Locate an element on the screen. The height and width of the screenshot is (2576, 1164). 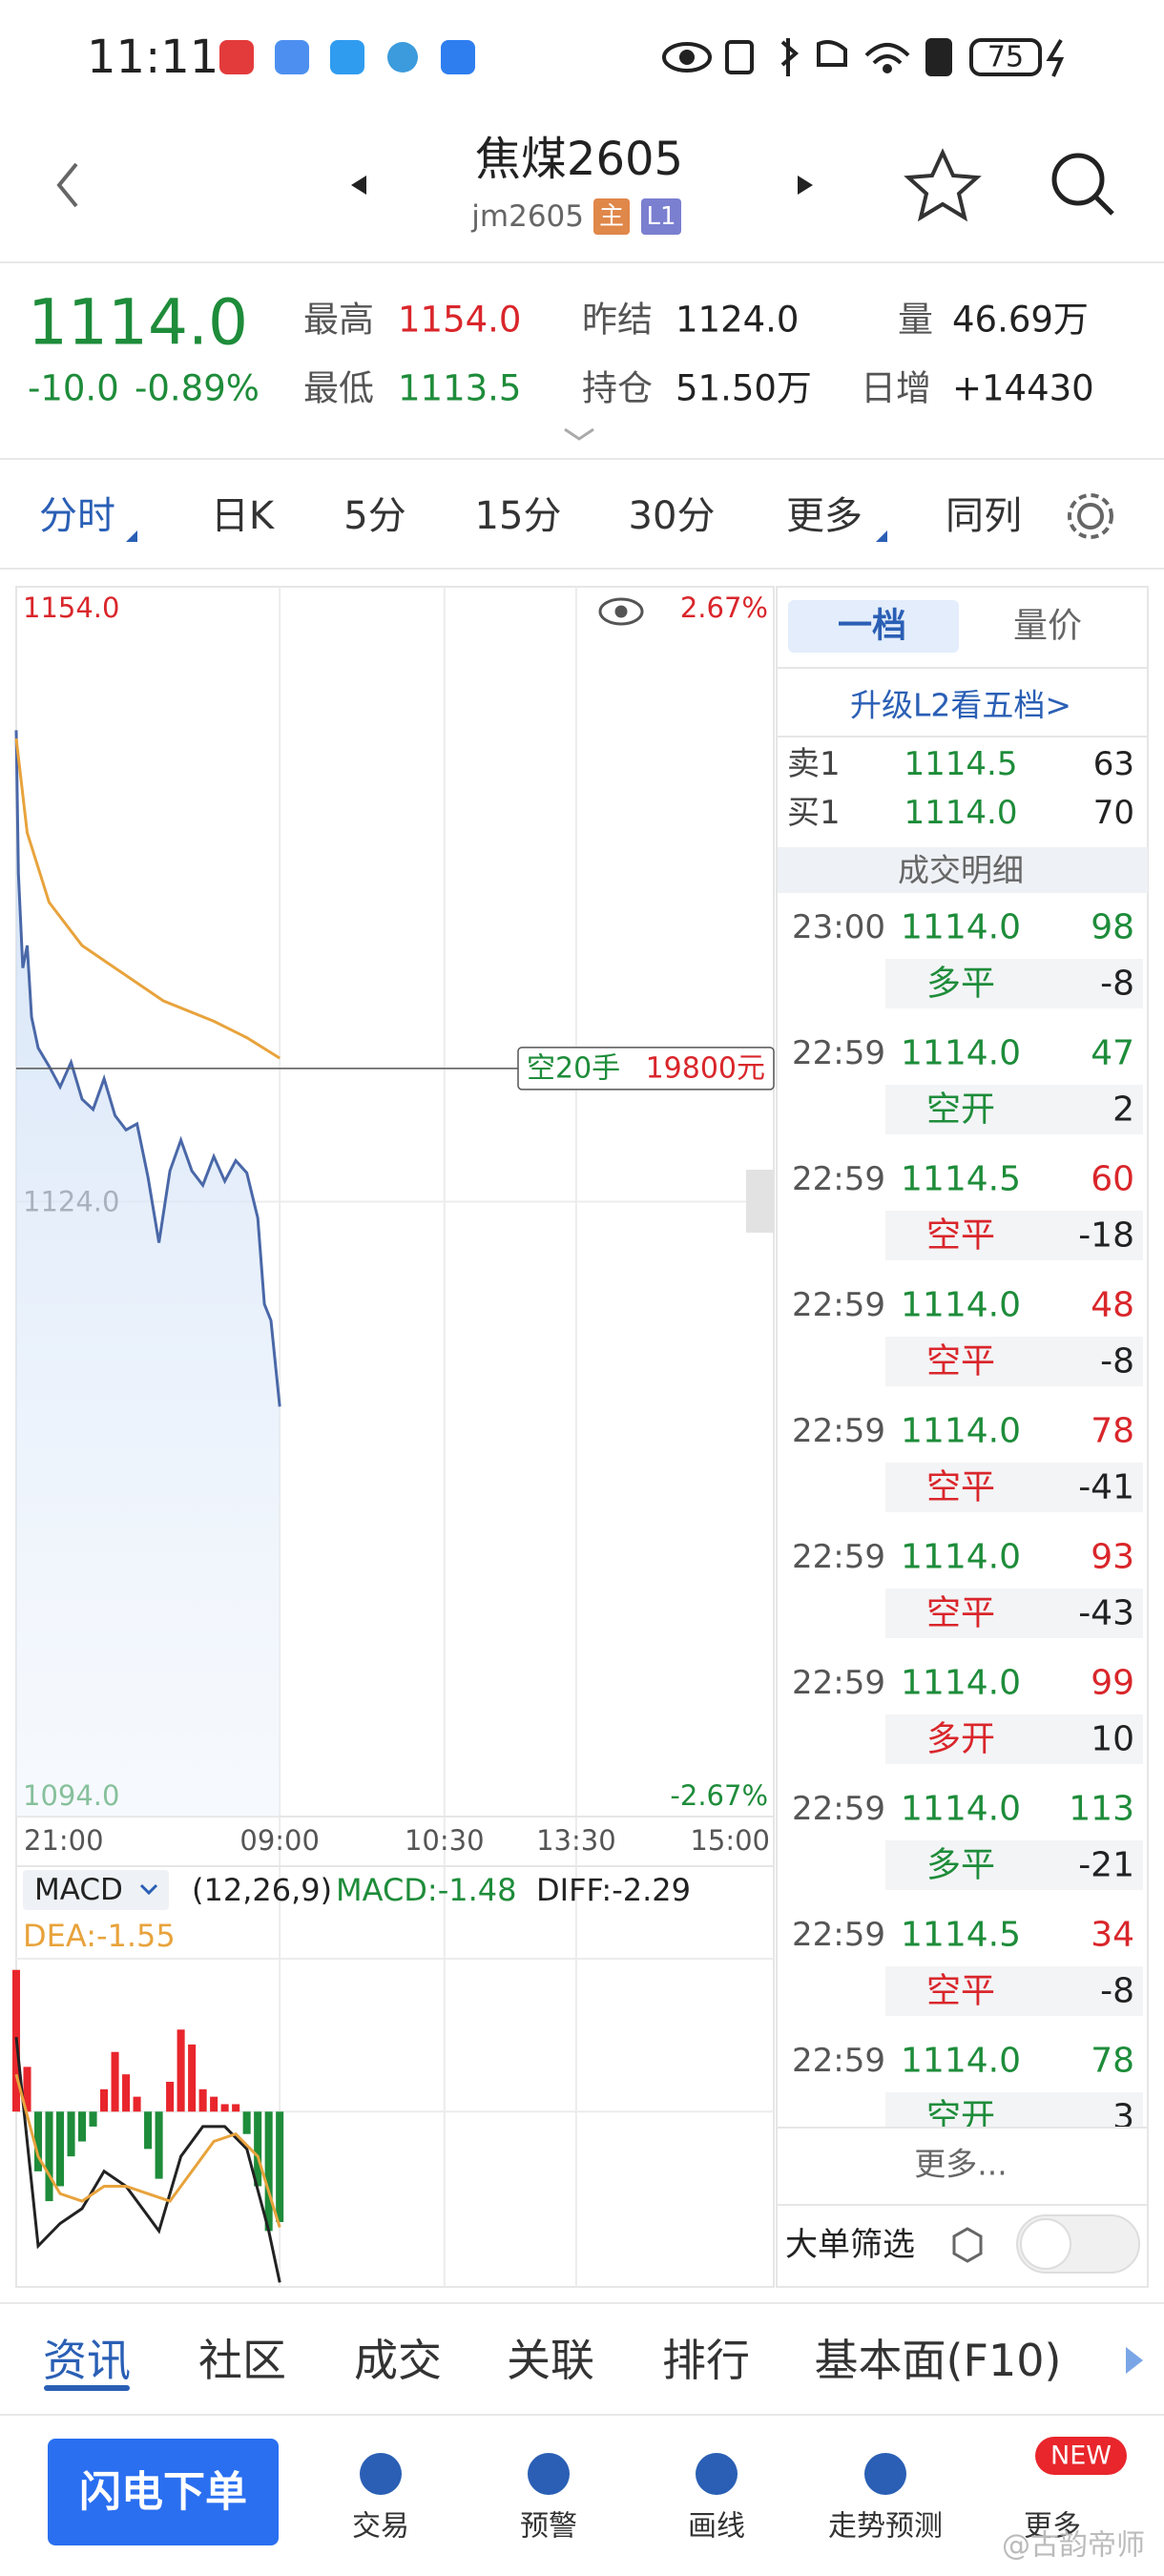
period-tab: 15分 is located at coordinates (519, 516).